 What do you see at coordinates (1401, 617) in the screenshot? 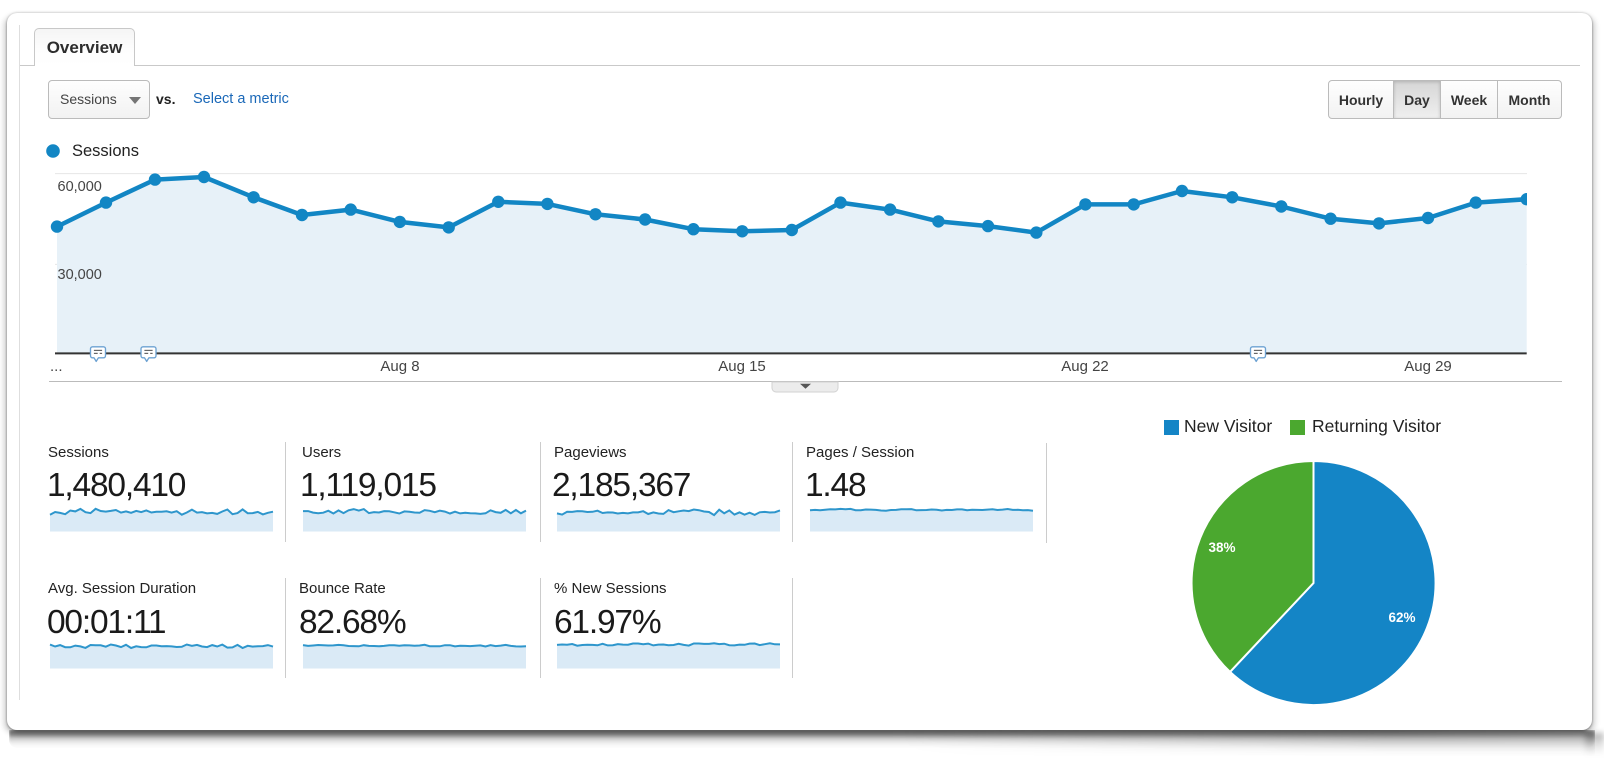
I see `svg-text: 62%` at bounding box center [1401, 617].